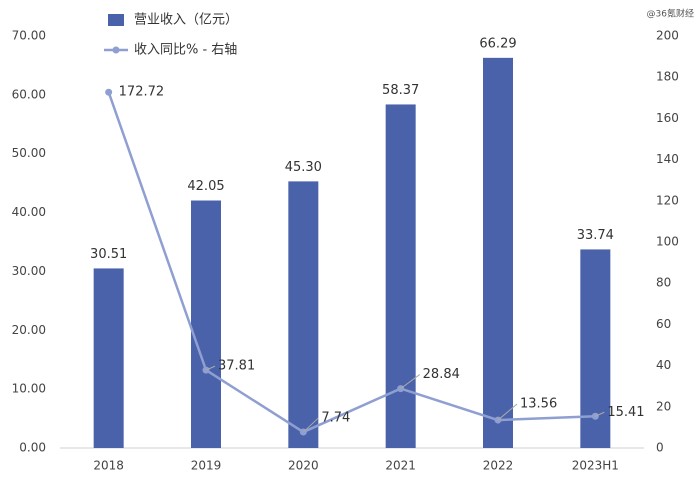  Describe the element at coordinates (335, 418) in the screenshot. I see `line-value-label: 7.74` at that location.